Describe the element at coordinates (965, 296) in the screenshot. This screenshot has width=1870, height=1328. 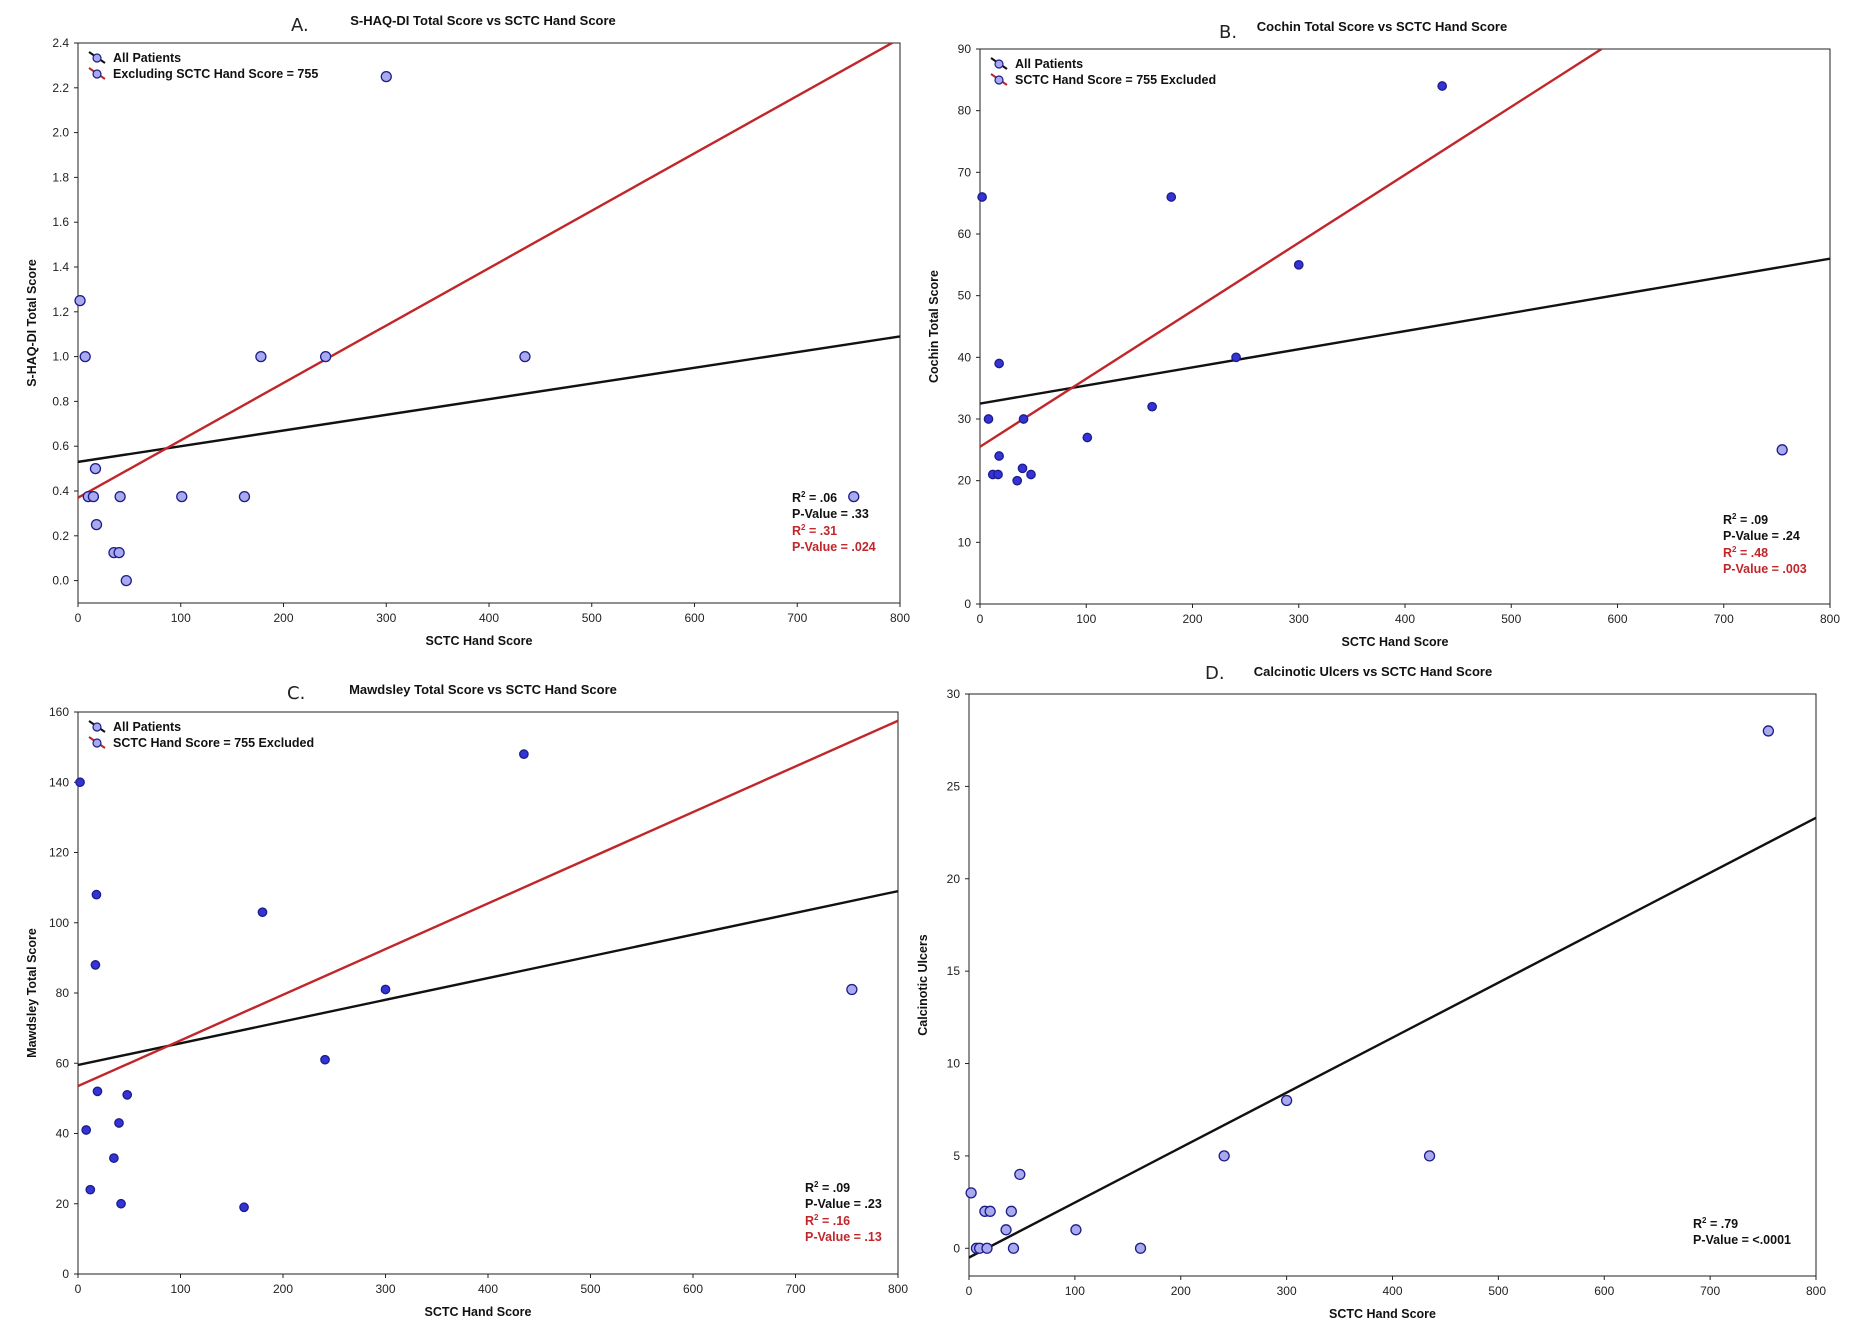
I see `y-tick-label: 50` at that location.